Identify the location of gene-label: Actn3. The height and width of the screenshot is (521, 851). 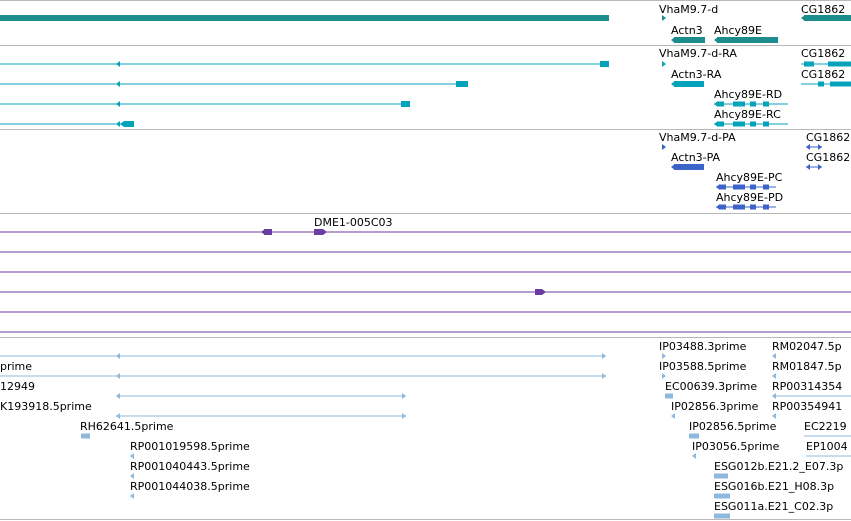
(687, 30).